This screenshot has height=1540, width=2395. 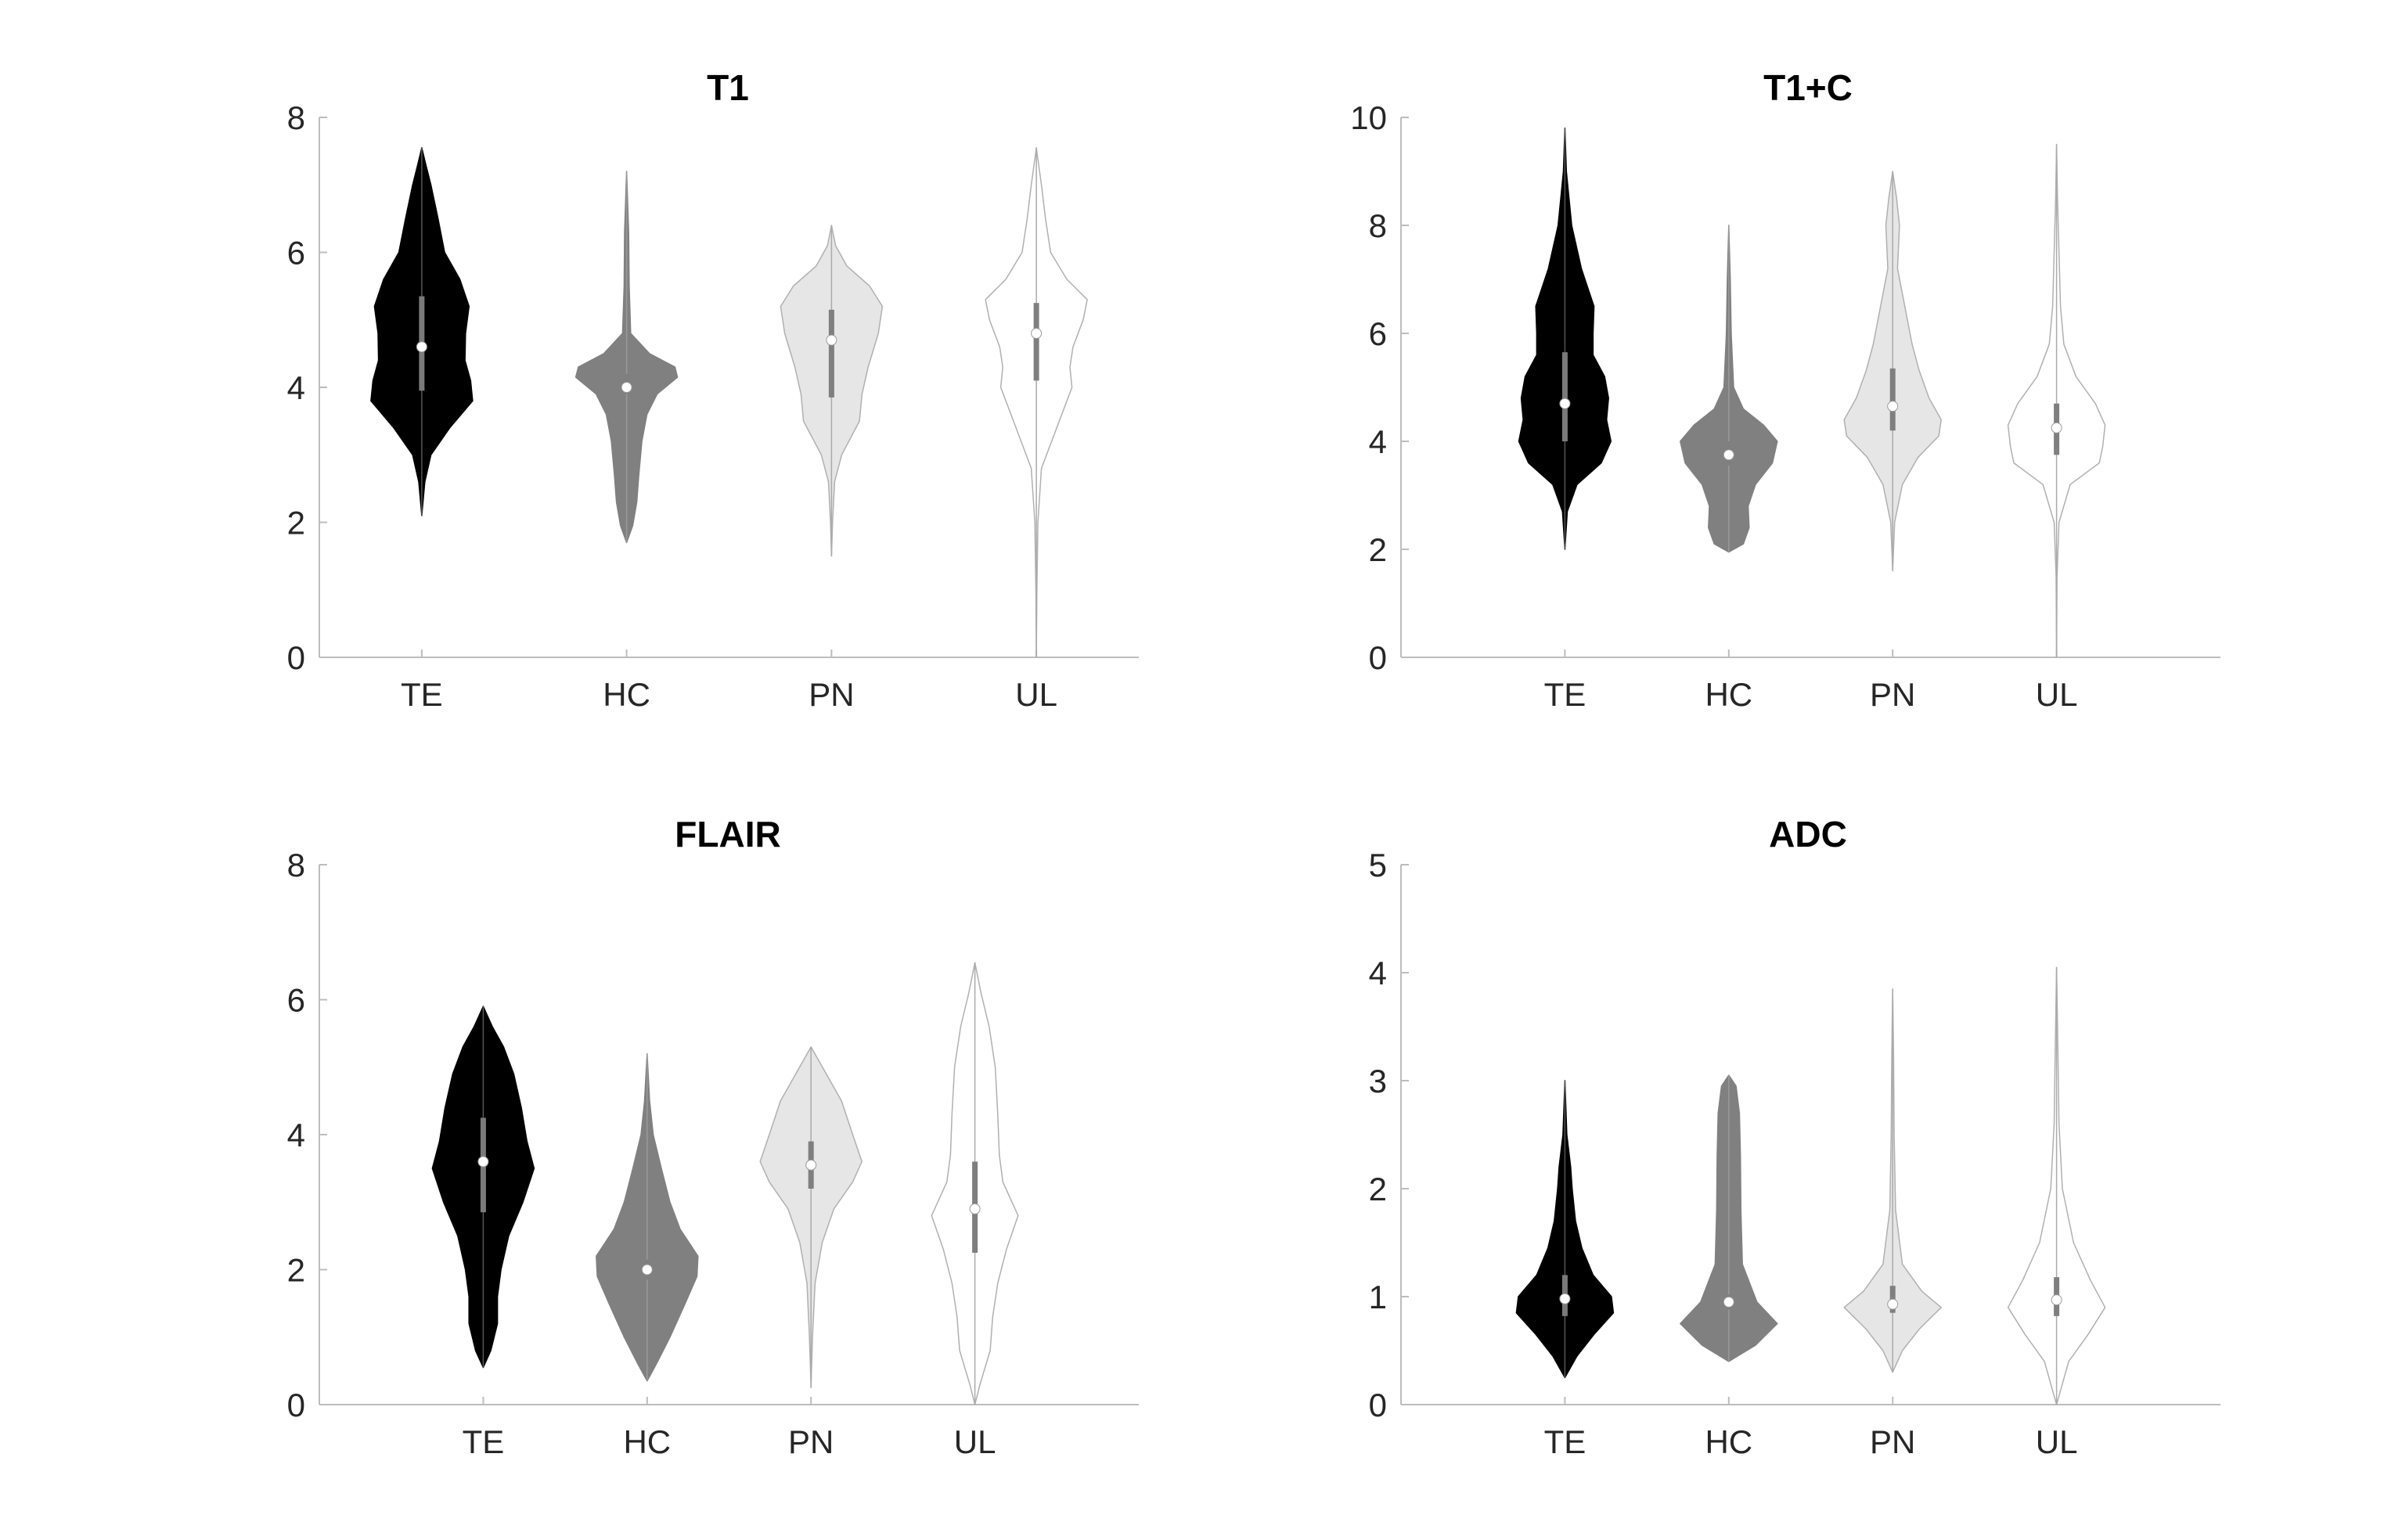 I want to click on panel-adc: ADC 0 1 2 3 4 5 TE HC PN UL, so click(x=1795, y=1137).